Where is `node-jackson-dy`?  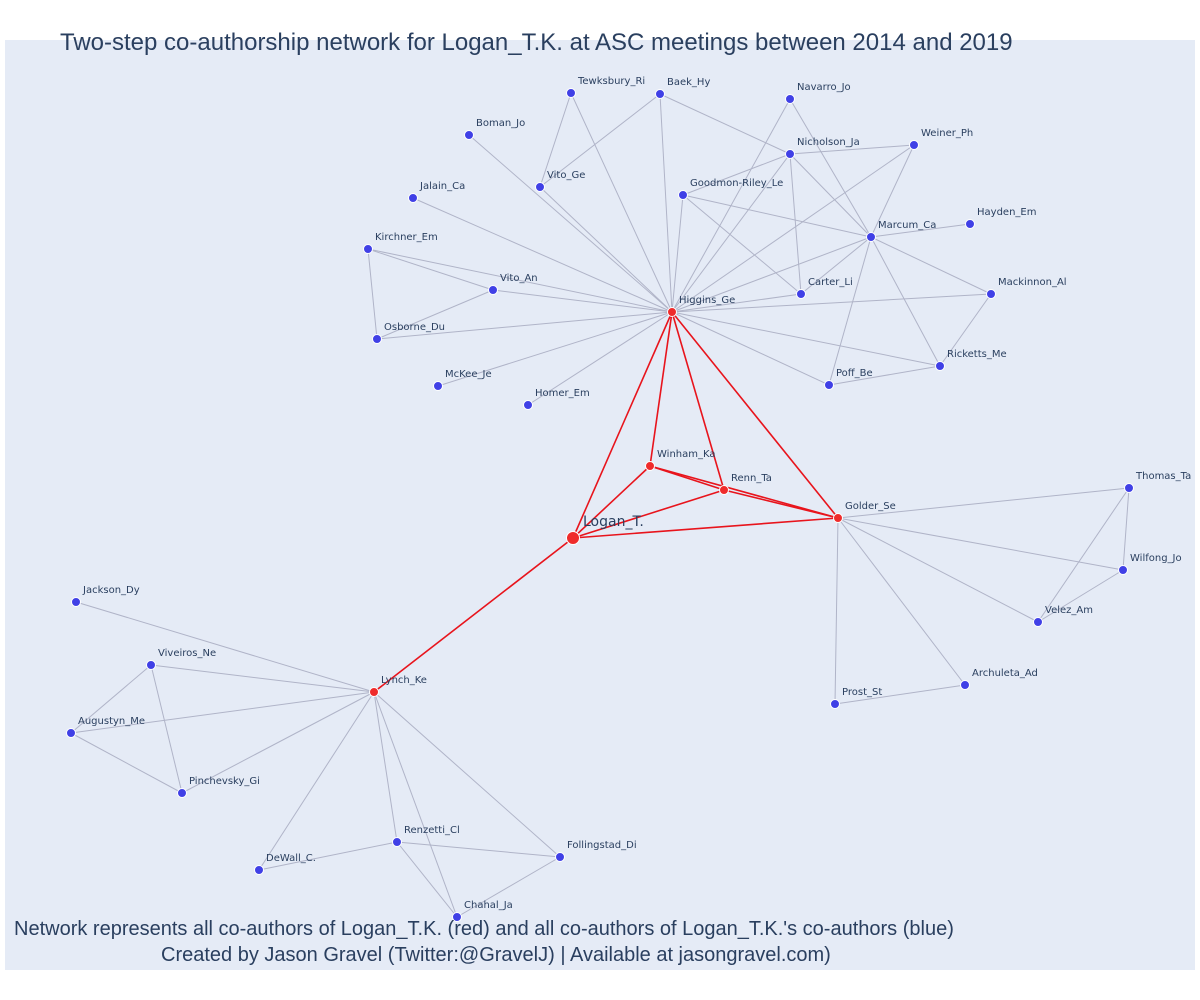 node-jackson-dy is located at coordinates (76, 602).